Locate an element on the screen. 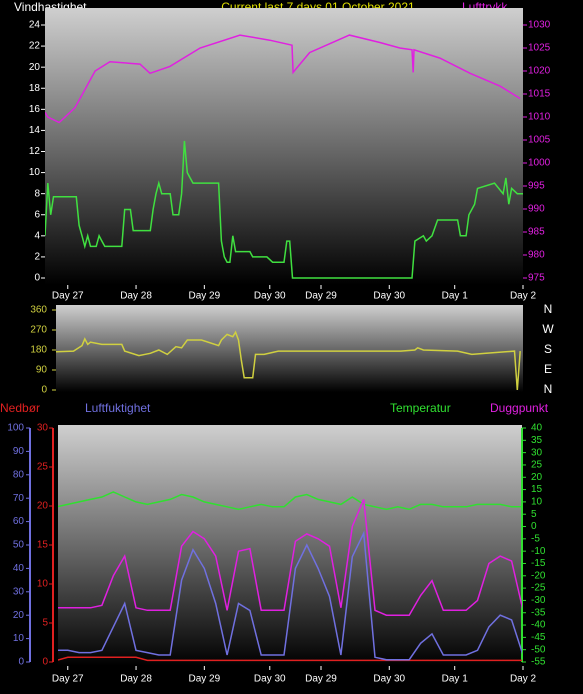  plot-background is located at coordinates (289, 348).